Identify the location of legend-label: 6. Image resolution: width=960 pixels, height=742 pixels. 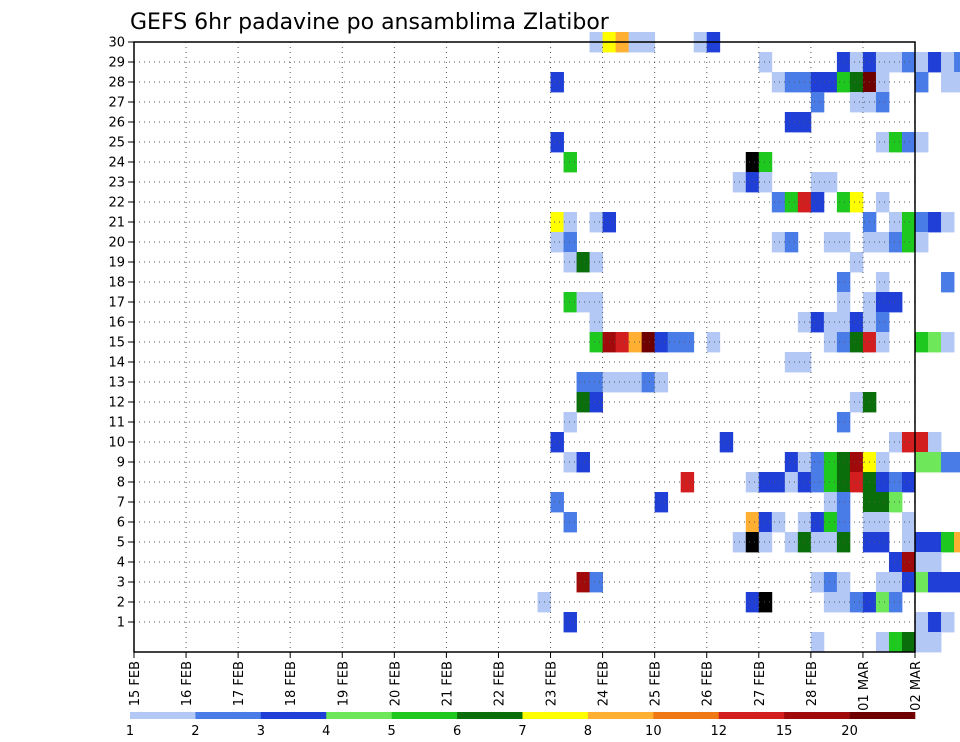
(457, 731).